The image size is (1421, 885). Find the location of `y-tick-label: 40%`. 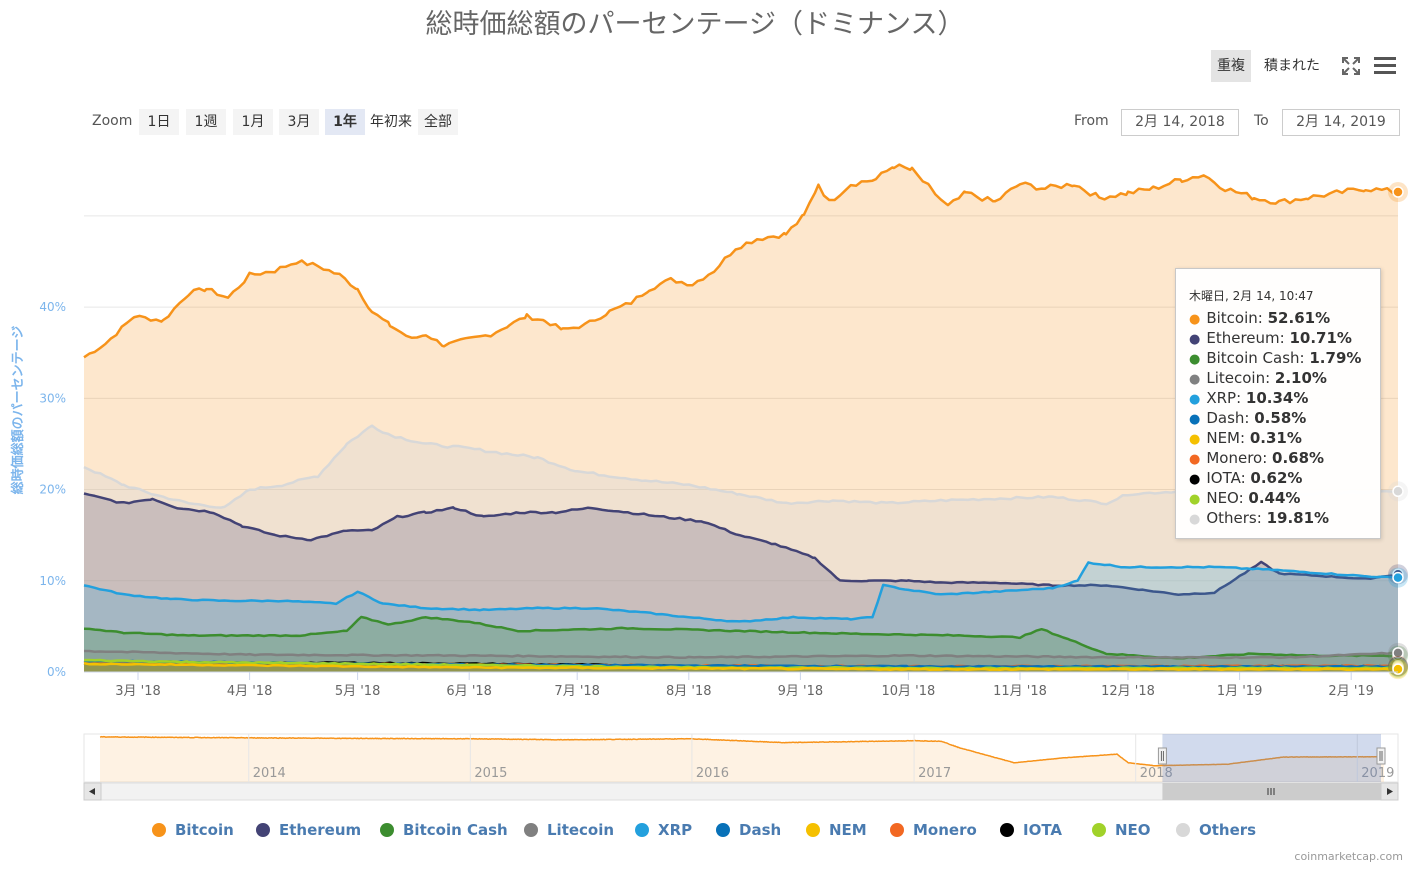

y-tick-label: 40% is located at coordinates (52, 307).